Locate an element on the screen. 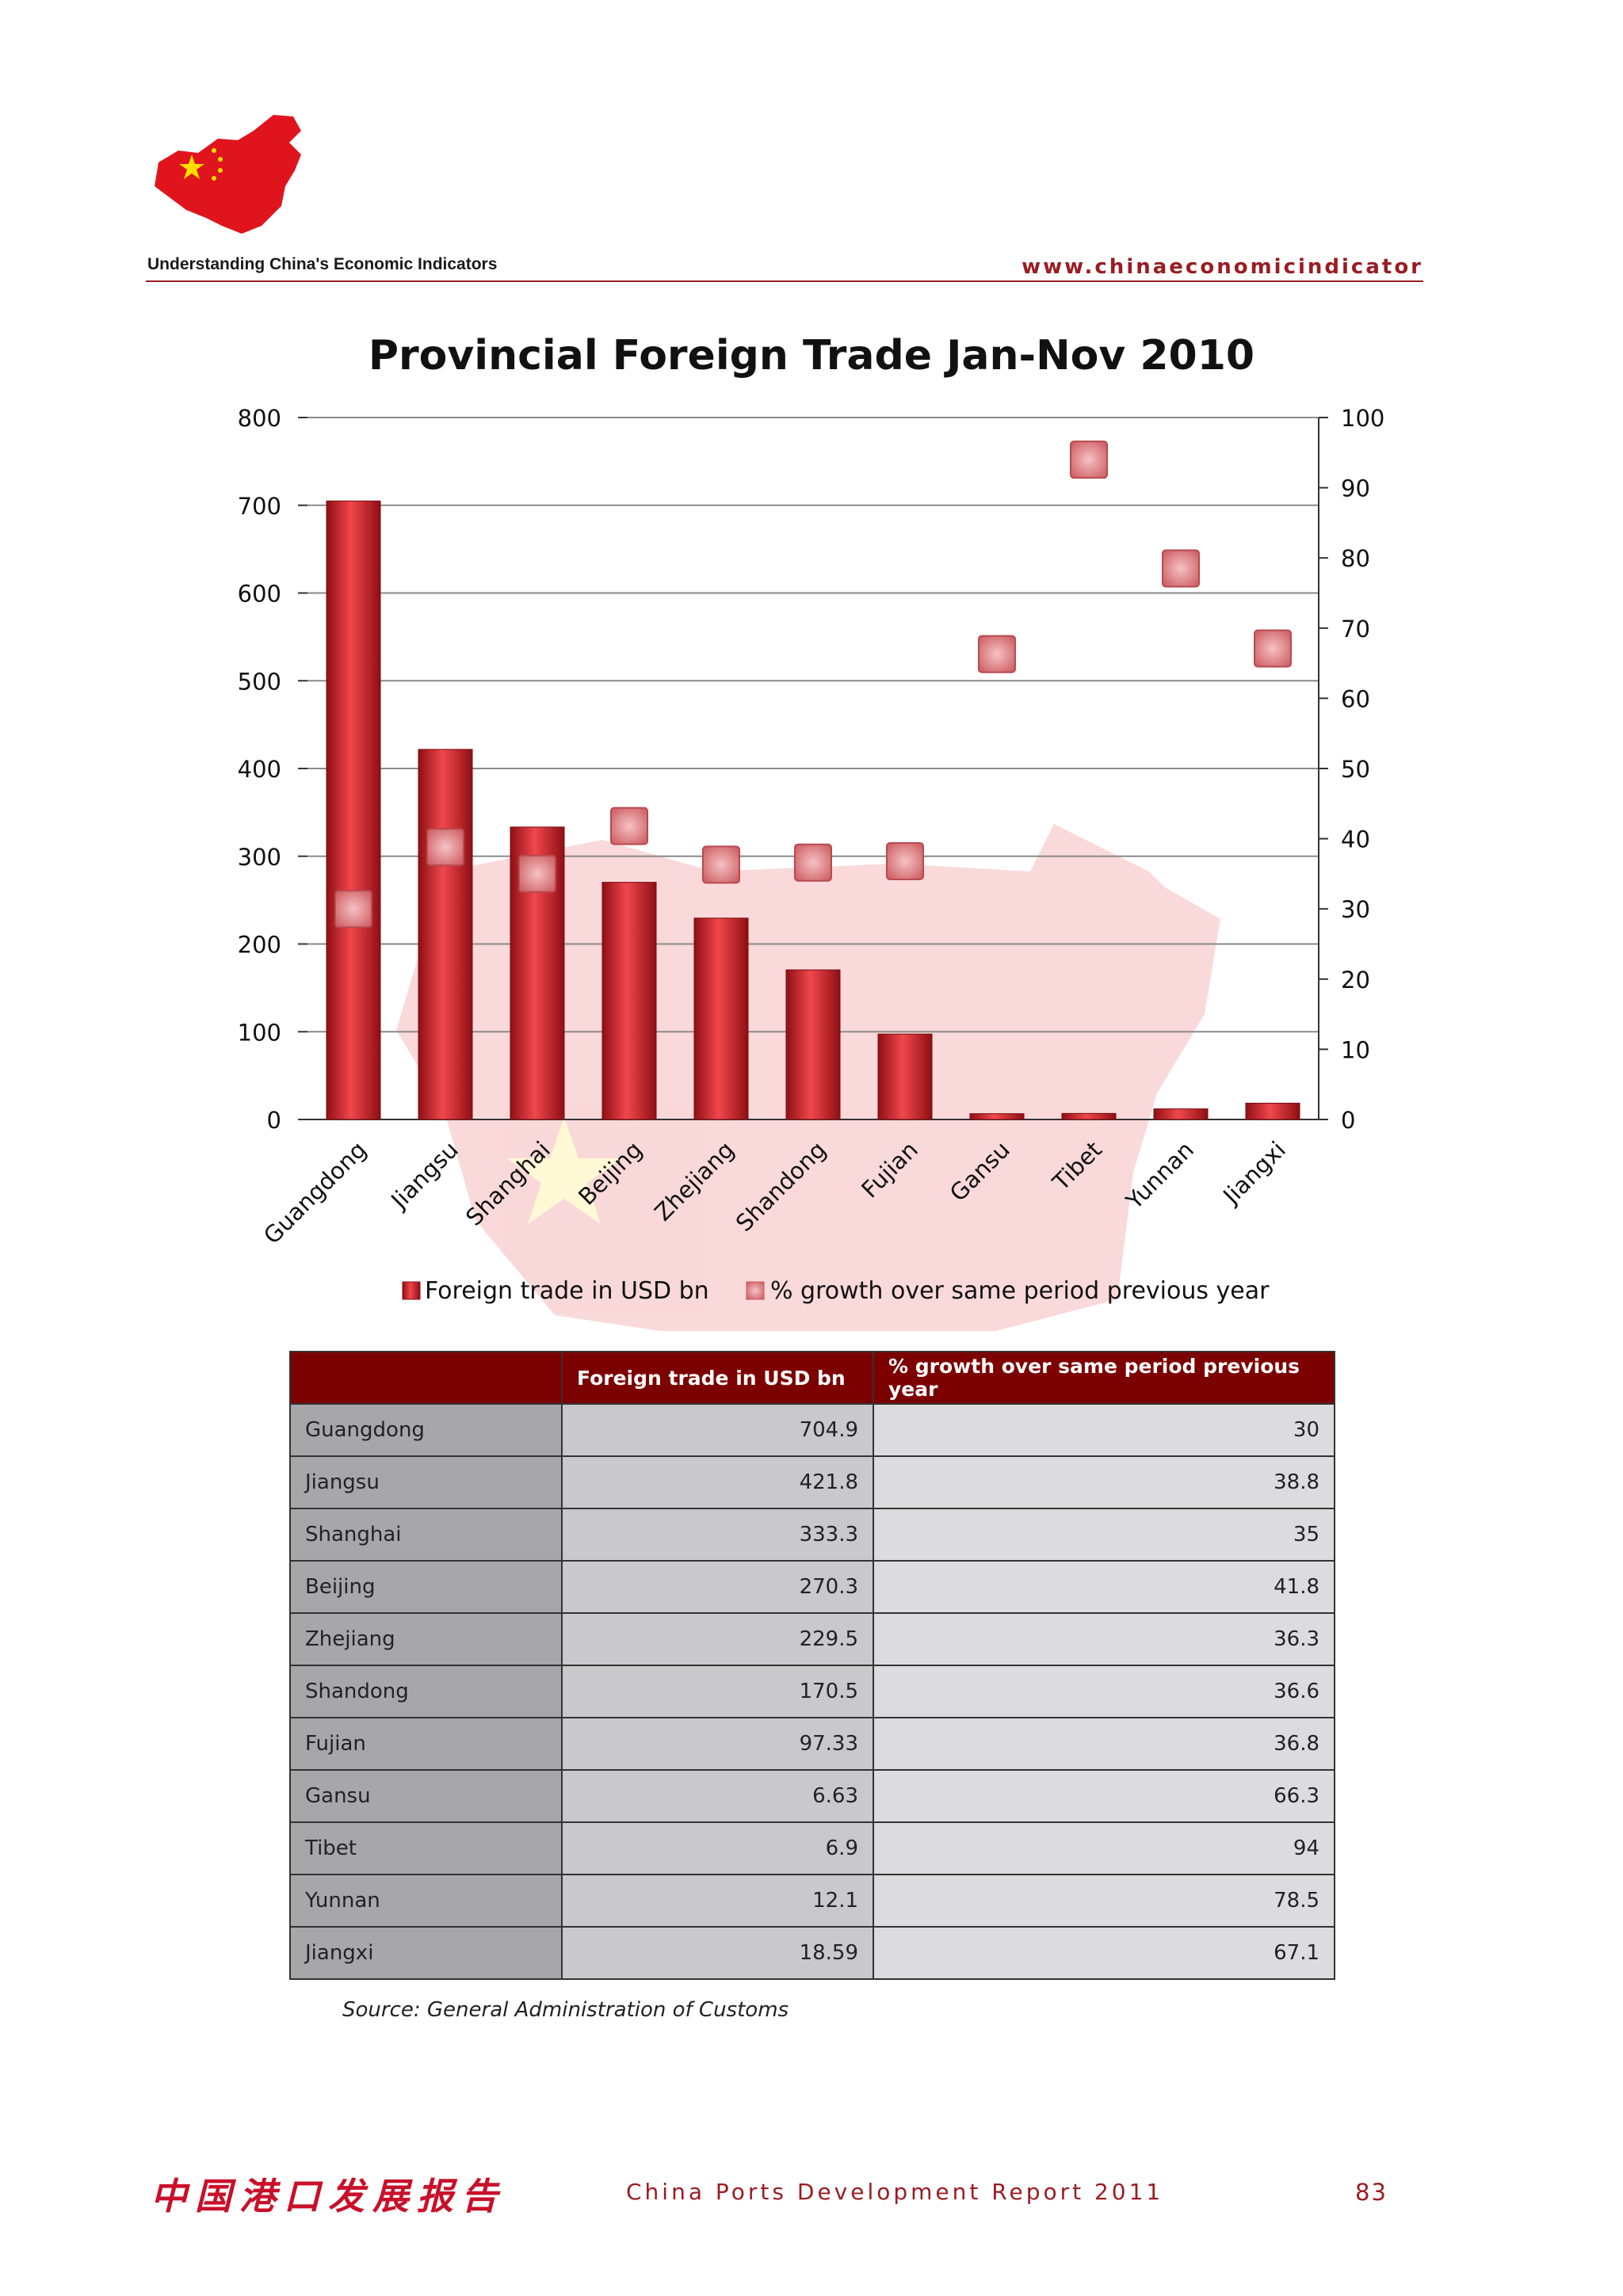 Image resolution: width=1623 pixels, height=2296 pixels. bar-guangdong is located at coordinates (354, 810).